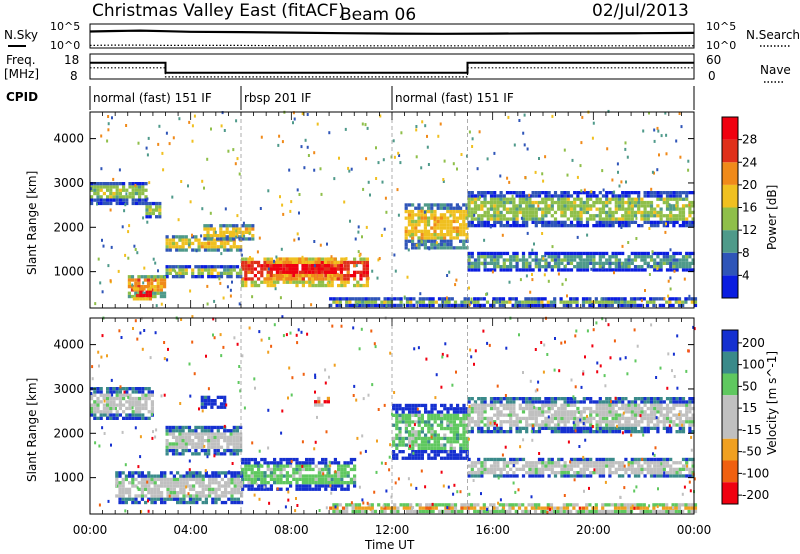 The height and width of the screenshot is (554, 800). What do you see at coordinates (22, 97) in the screenshot?
I see `cpid-label: CPID` at bounding box center [22, 97].